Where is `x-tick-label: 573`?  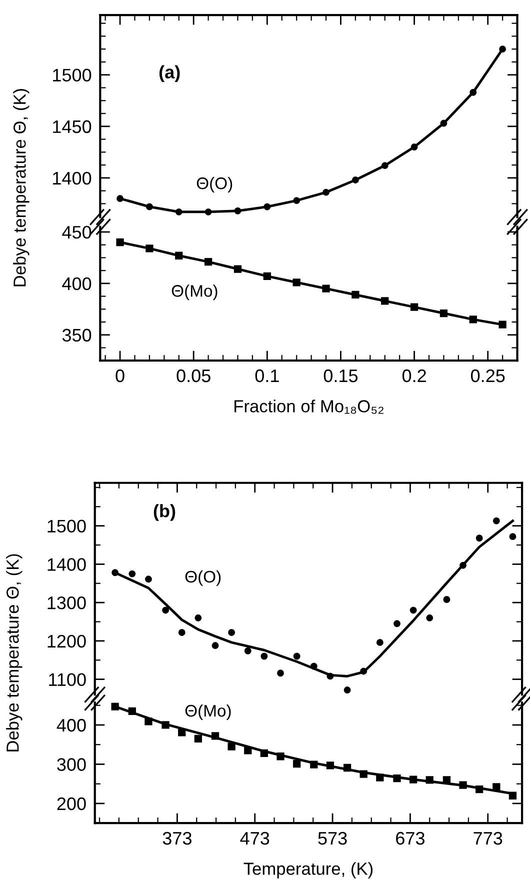 x-tick-label: 573 is located at coordinates (332, 838).